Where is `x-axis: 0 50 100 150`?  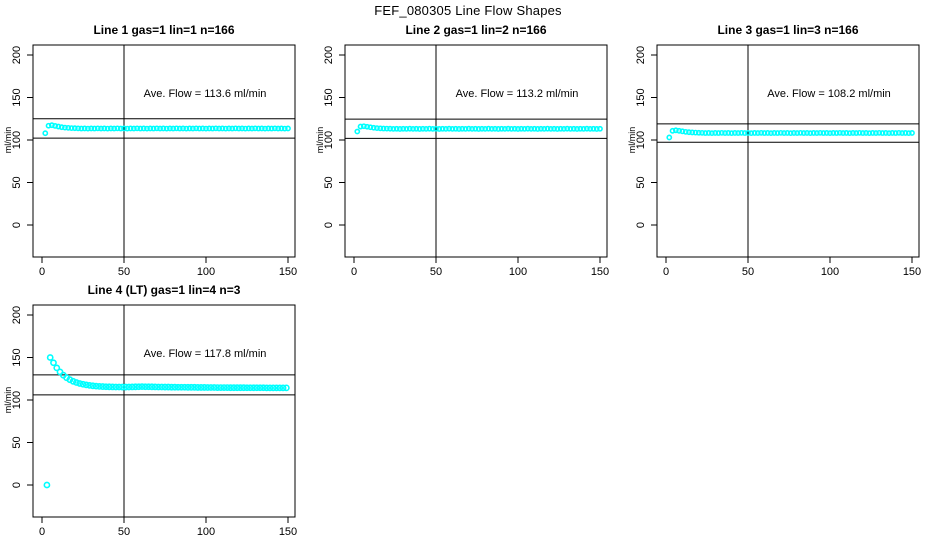
x-axis: 0 50 100 150 is located at coordinates (792, 267).